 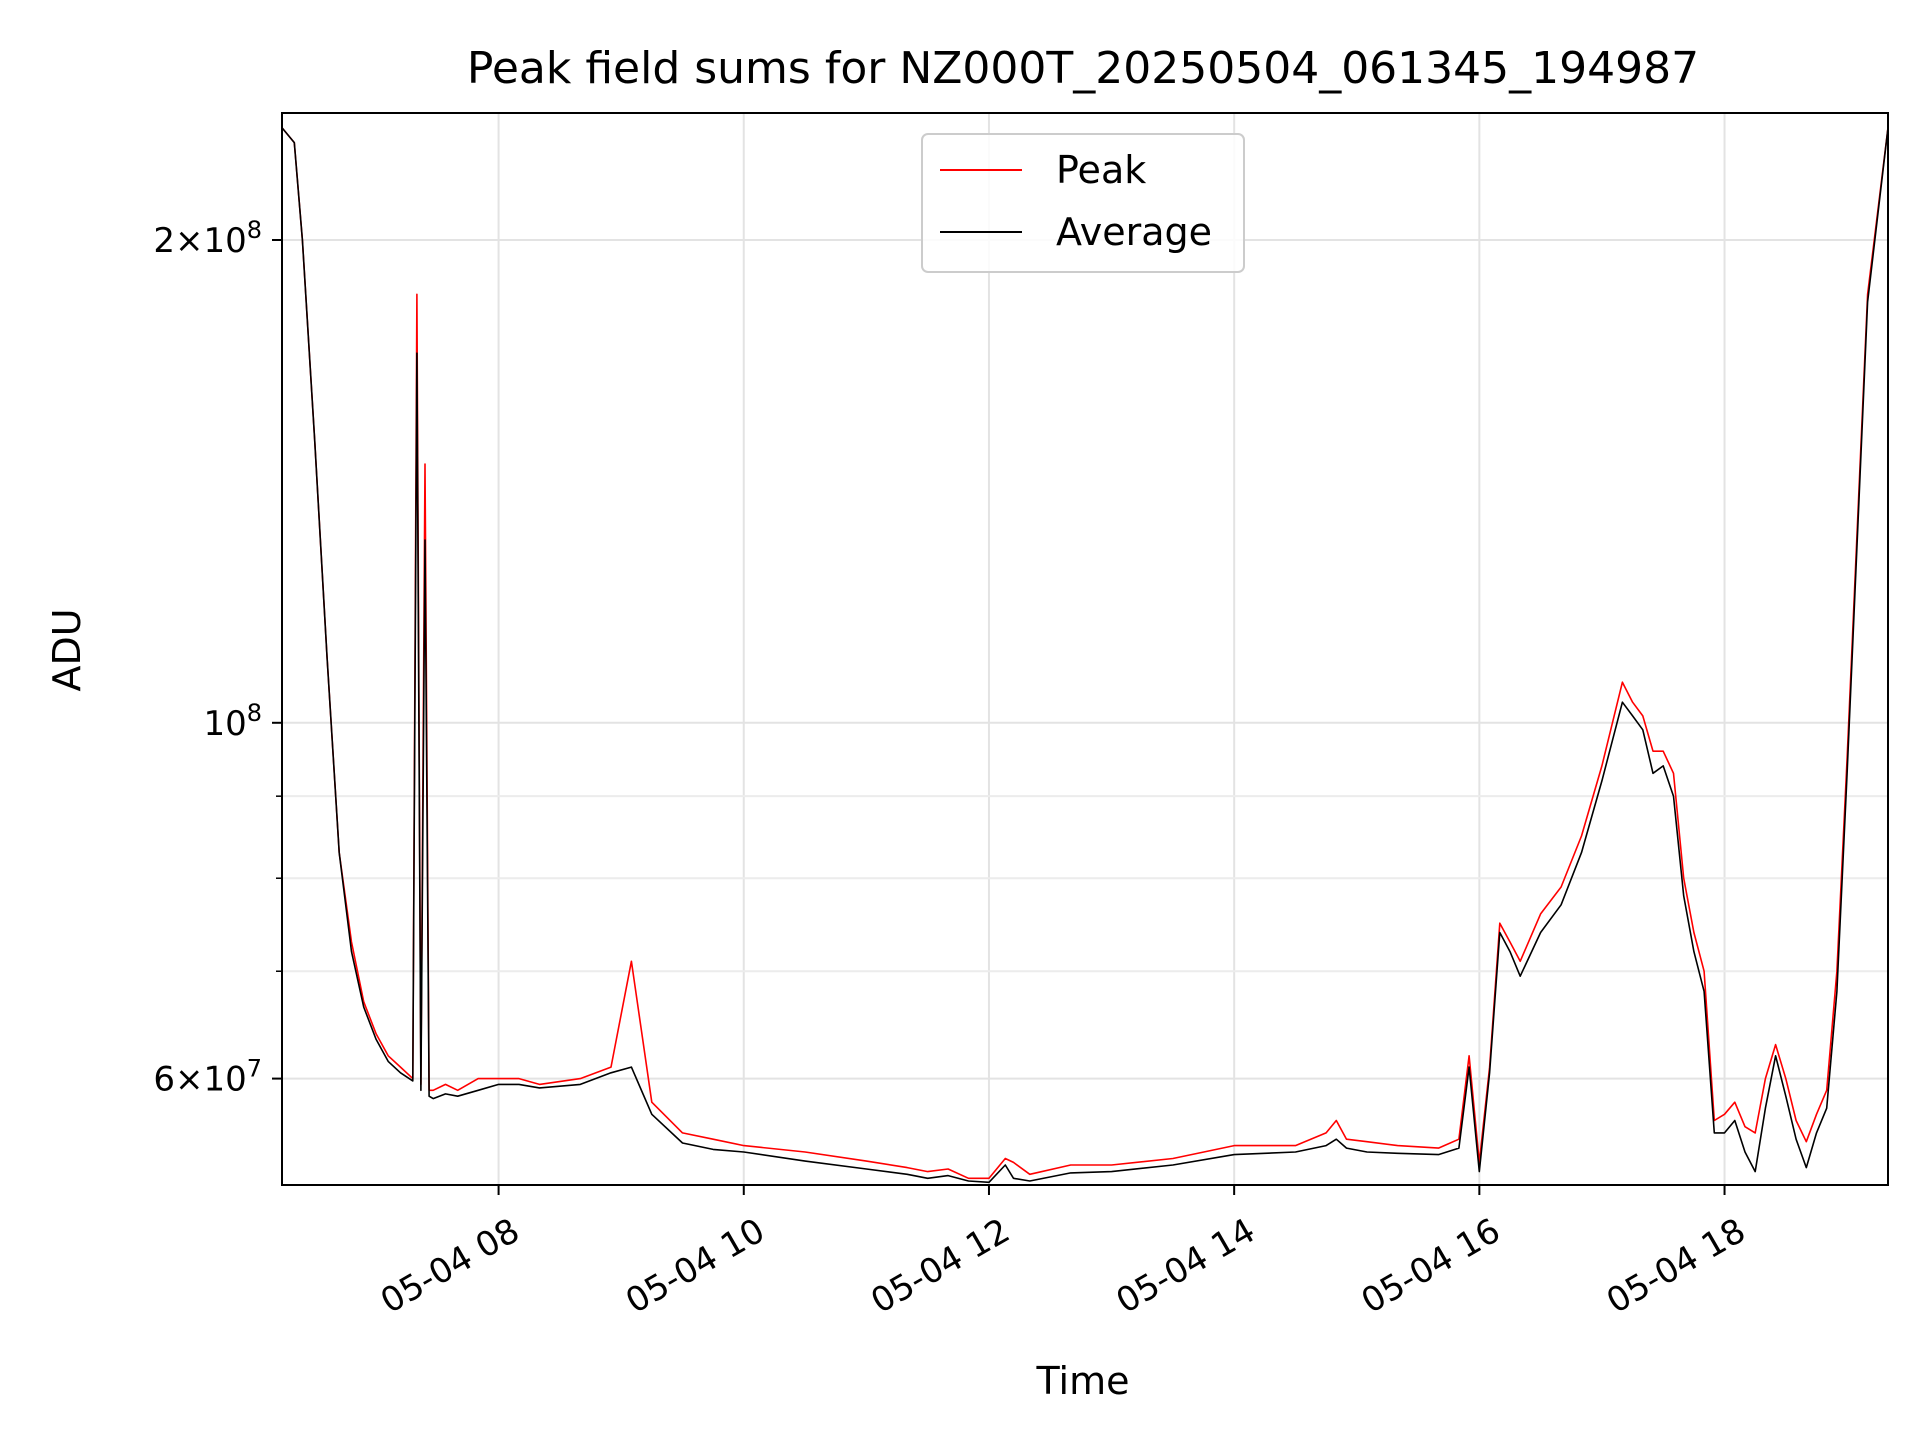 I want to click on y-axis-label: ADU, so click(x=67, y=649).